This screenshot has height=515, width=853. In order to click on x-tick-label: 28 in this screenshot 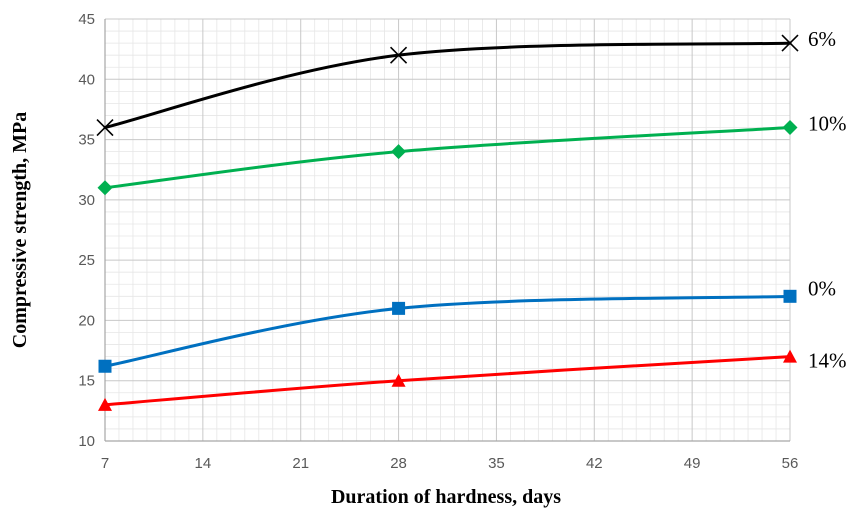, I will do `click(398, 463)`.